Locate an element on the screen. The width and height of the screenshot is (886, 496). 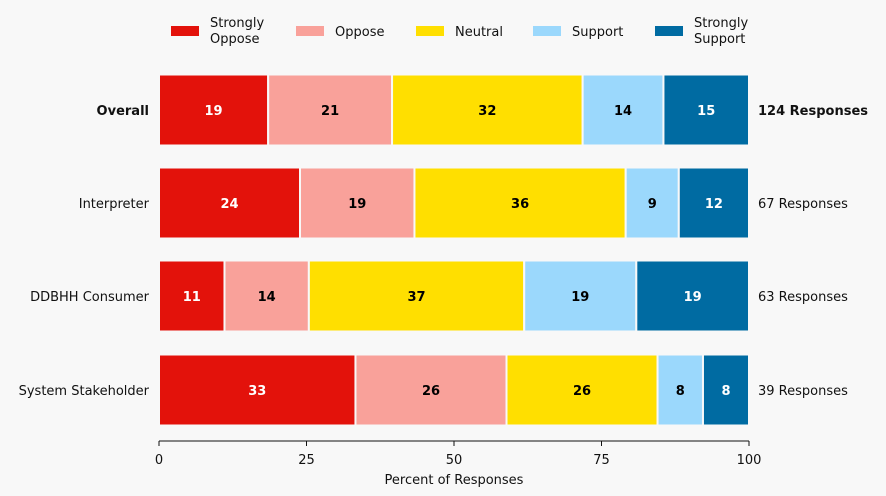
data-label: 21 is located at coordinates (330, 111).